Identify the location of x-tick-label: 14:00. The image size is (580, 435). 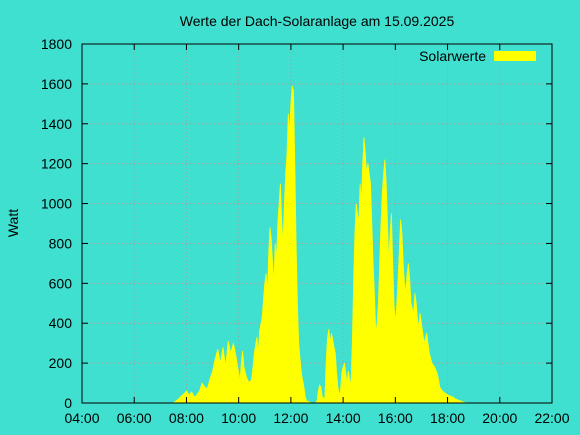
(343, 418).